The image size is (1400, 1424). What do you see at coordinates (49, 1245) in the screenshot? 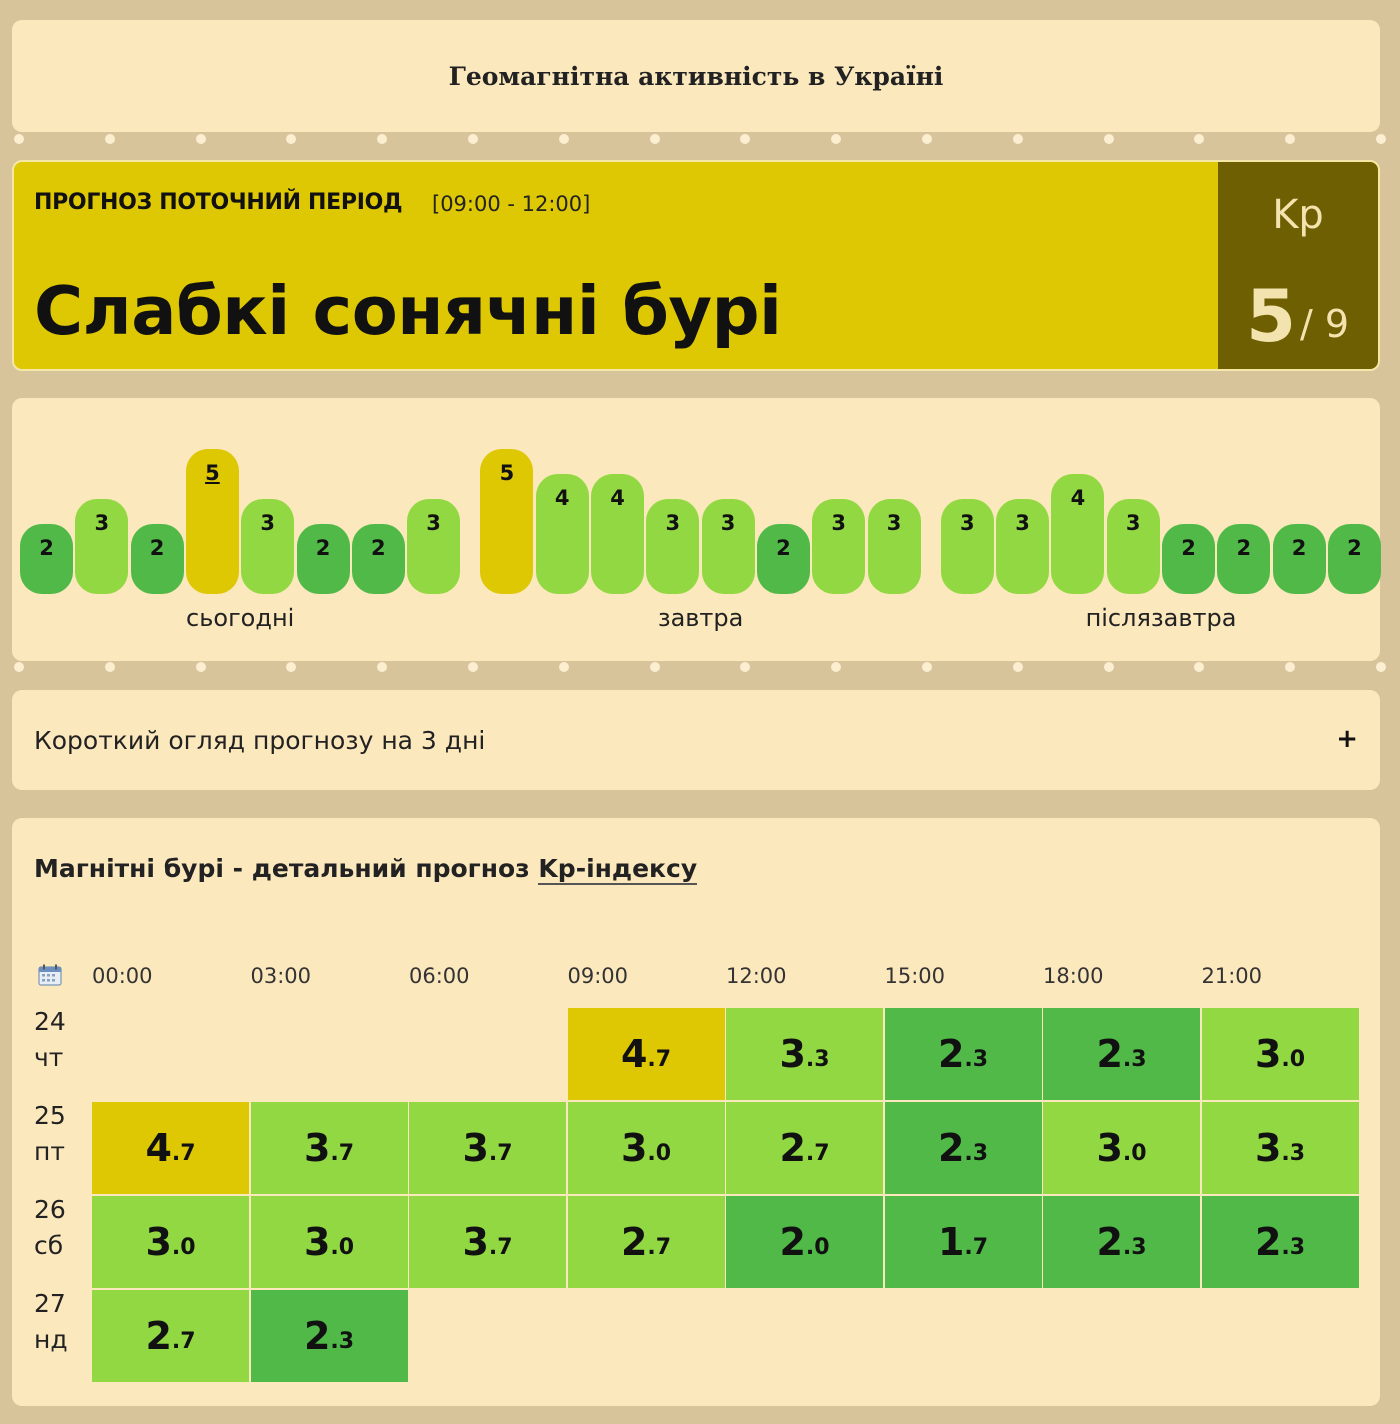
I see `date-weekday: сб` at bounding box center [49, 1245].